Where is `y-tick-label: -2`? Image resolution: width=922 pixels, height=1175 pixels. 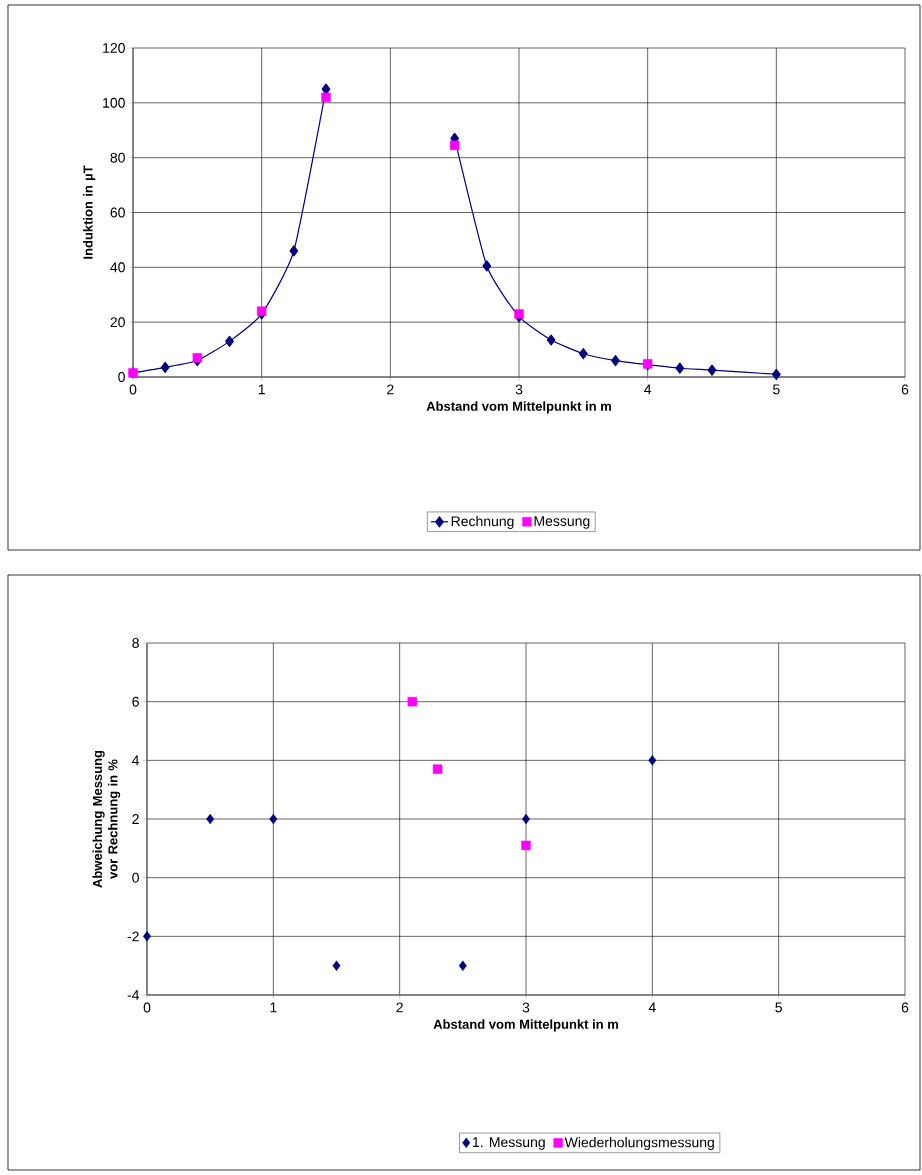
y-tick-label: -2 is located at coordinates (133, 936).